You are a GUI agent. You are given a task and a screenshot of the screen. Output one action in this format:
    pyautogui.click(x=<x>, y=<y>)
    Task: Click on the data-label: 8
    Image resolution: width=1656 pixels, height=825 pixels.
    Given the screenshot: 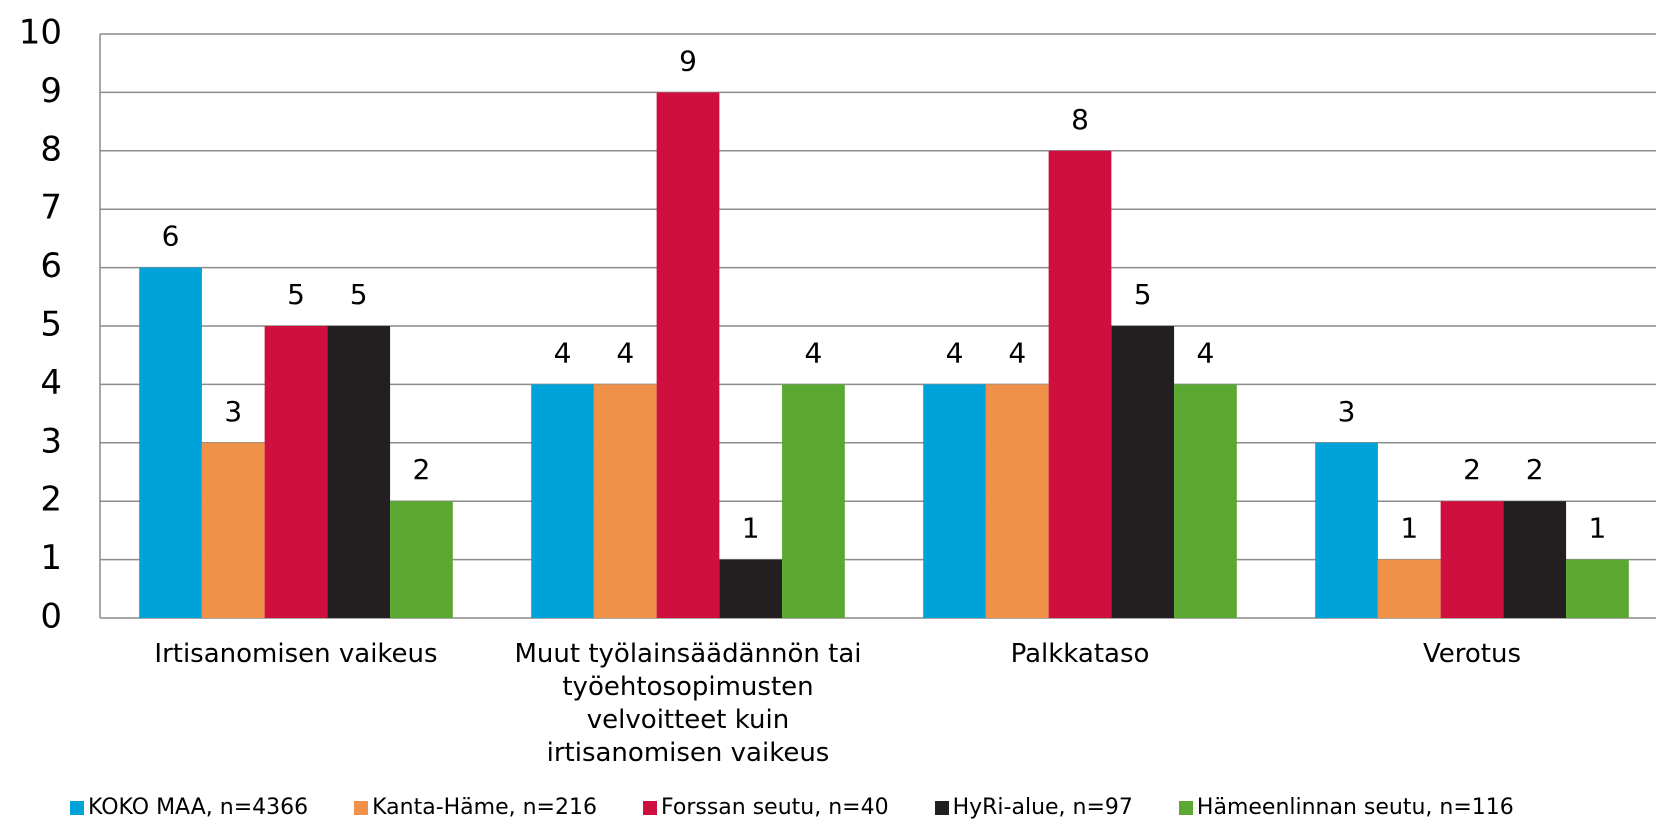 What is the action you would take?
    pyautogui.click(x=1080, y=119)
    